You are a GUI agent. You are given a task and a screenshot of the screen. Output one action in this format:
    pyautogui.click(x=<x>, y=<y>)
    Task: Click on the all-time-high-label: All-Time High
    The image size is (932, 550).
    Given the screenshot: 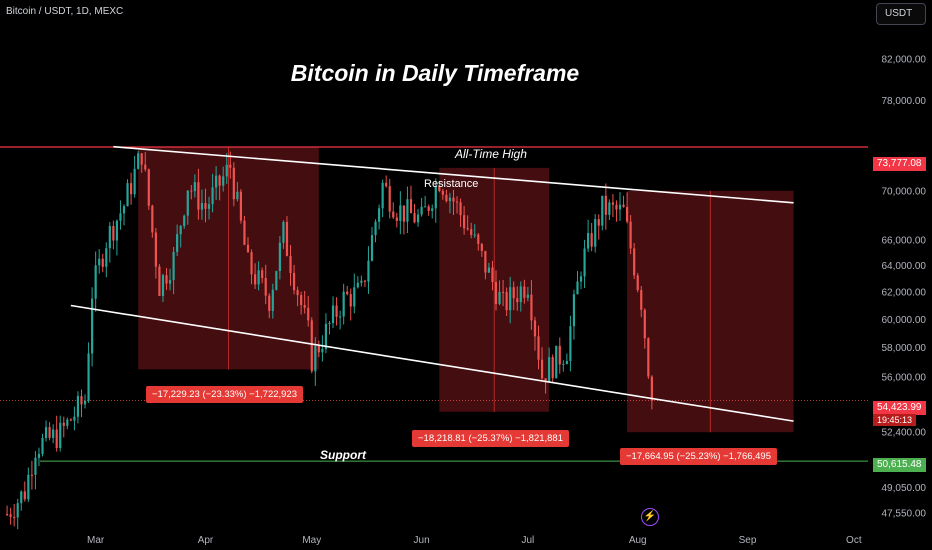 What is the action you would take?
    pyautogui.click(x=491, y=154)
    